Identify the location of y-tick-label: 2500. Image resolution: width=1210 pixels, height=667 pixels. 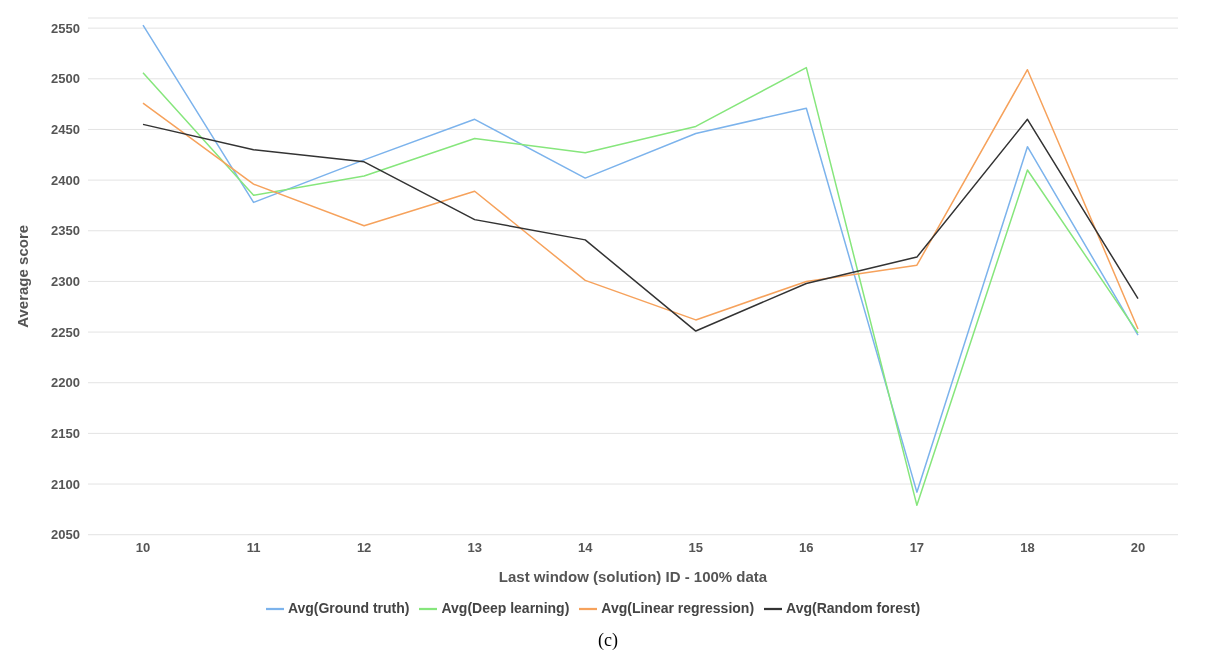
(65, 79).